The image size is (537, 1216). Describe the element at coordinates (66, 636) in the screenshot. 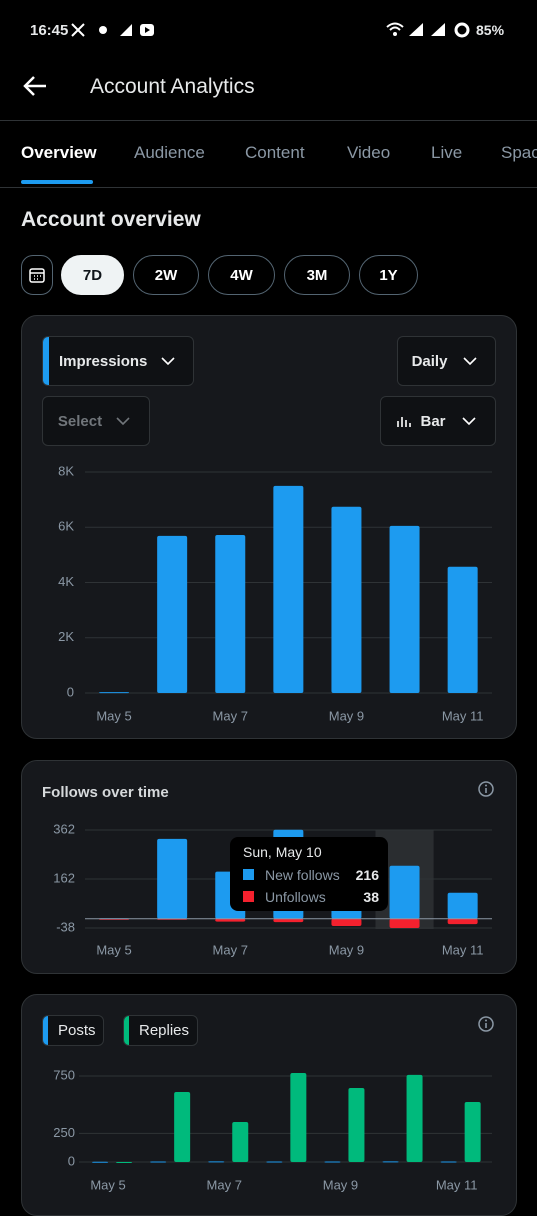

I see `y-tick-label: 2K` at that location.